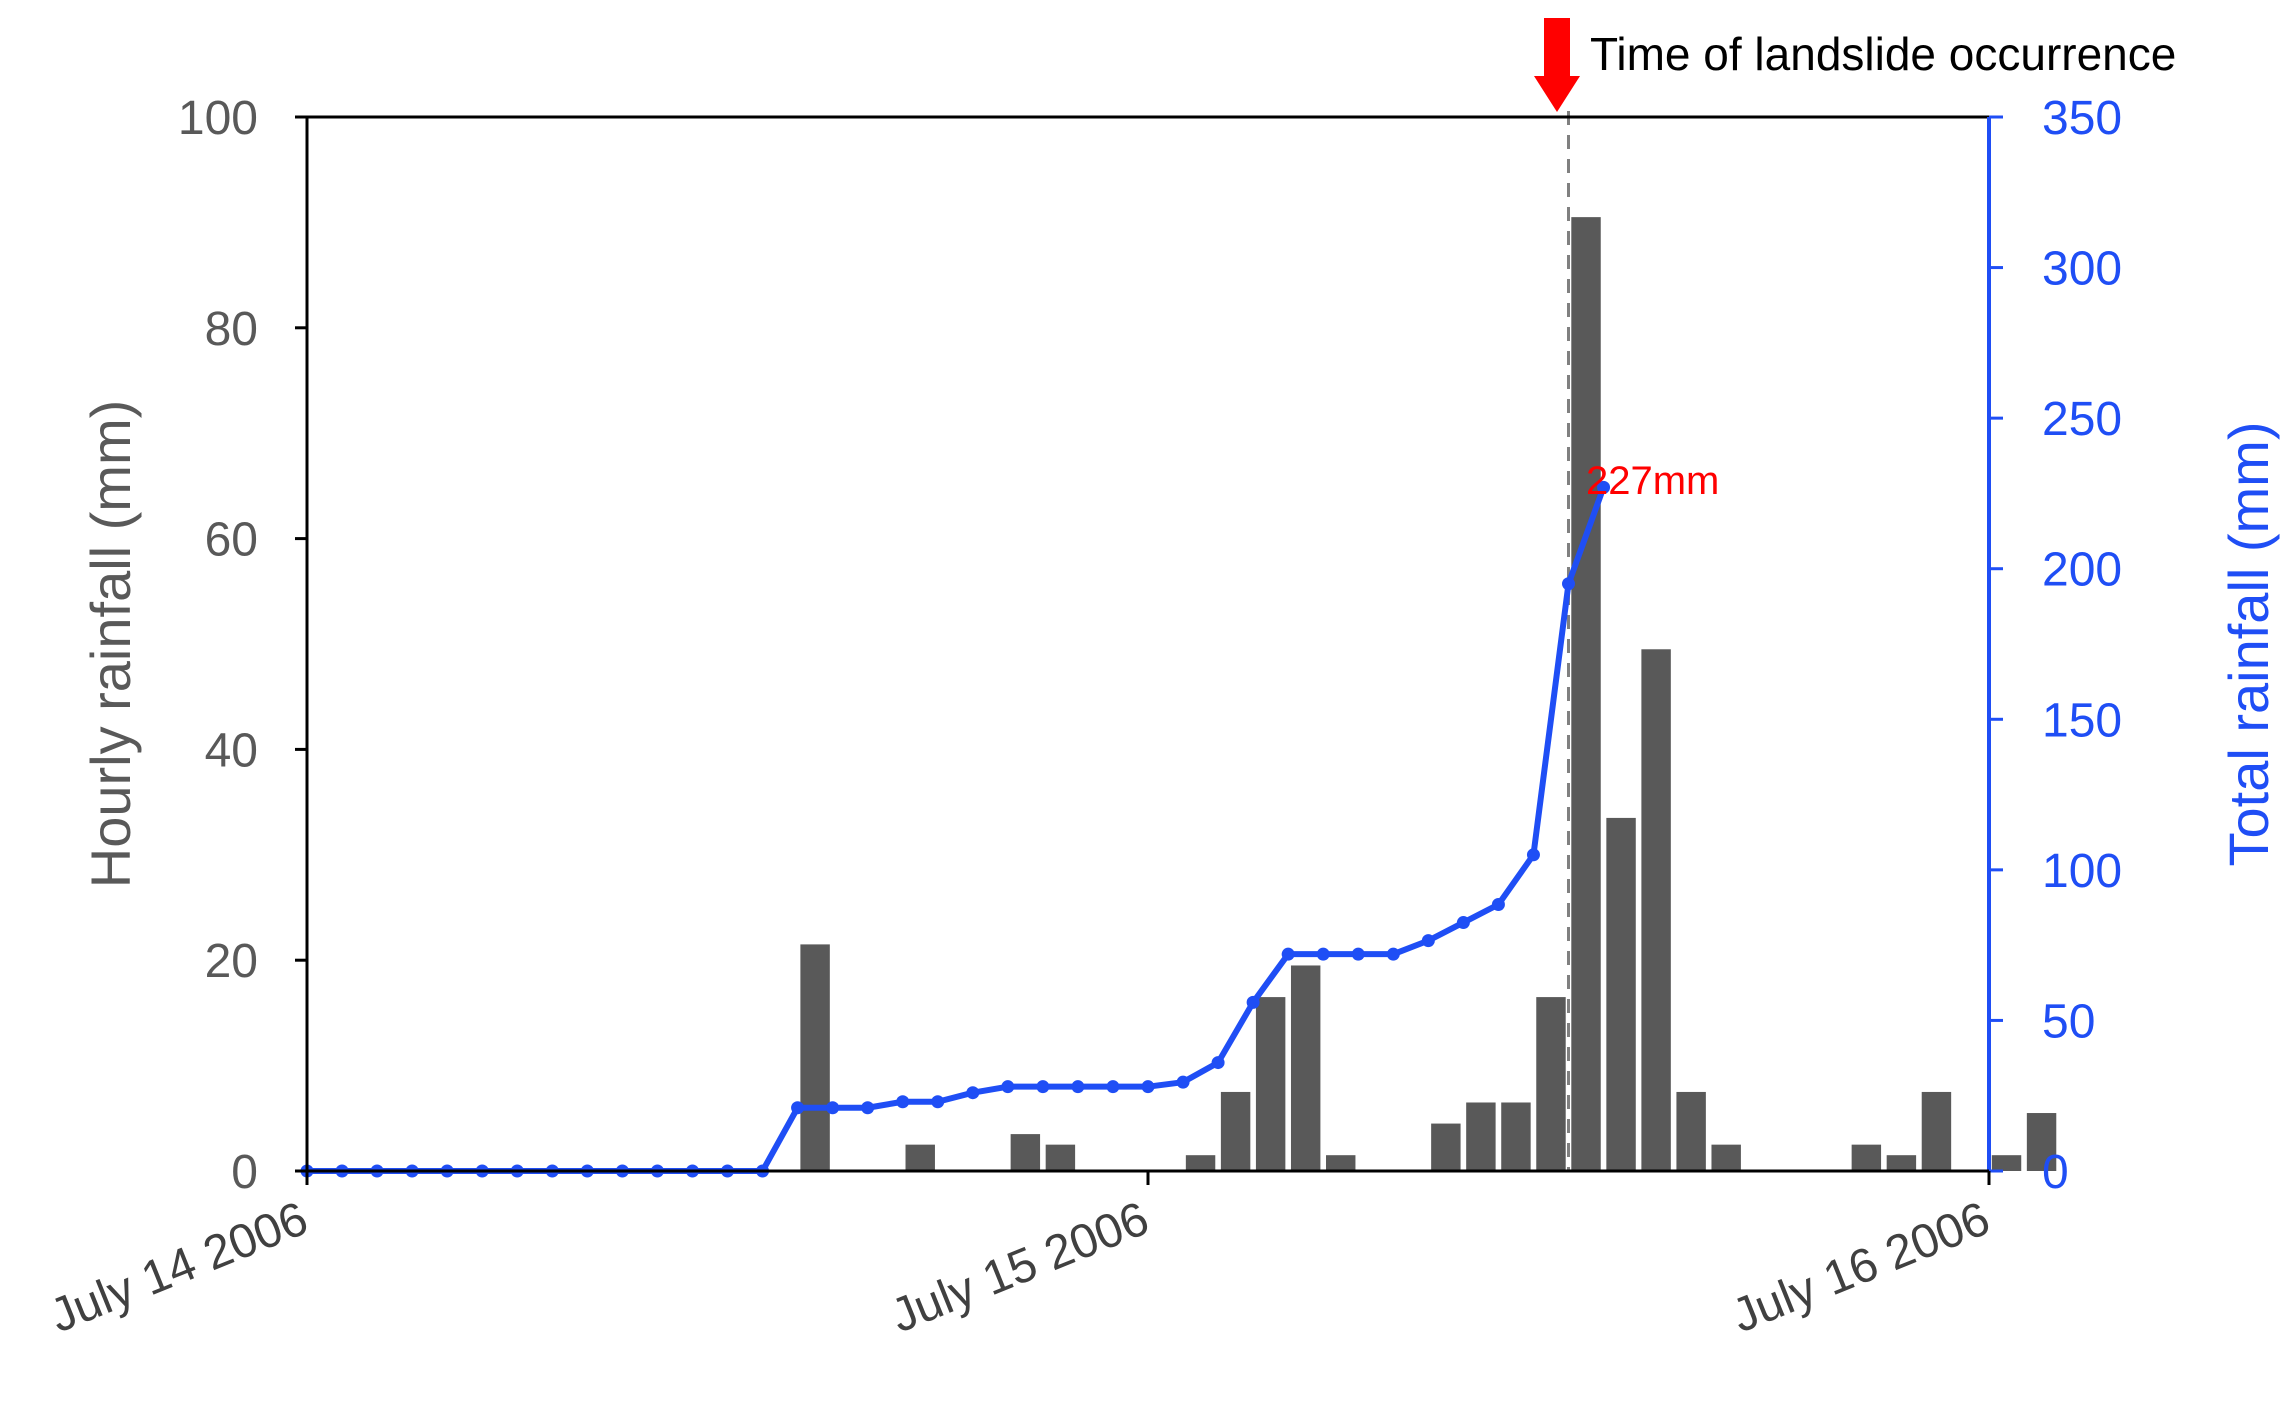 The width and height of the screenshot is (2292, 1403). What do you see at coordinates (2082, 419) in the screenshot?
I see `right-tick-label: 250` at bounding box center [2082, 419].